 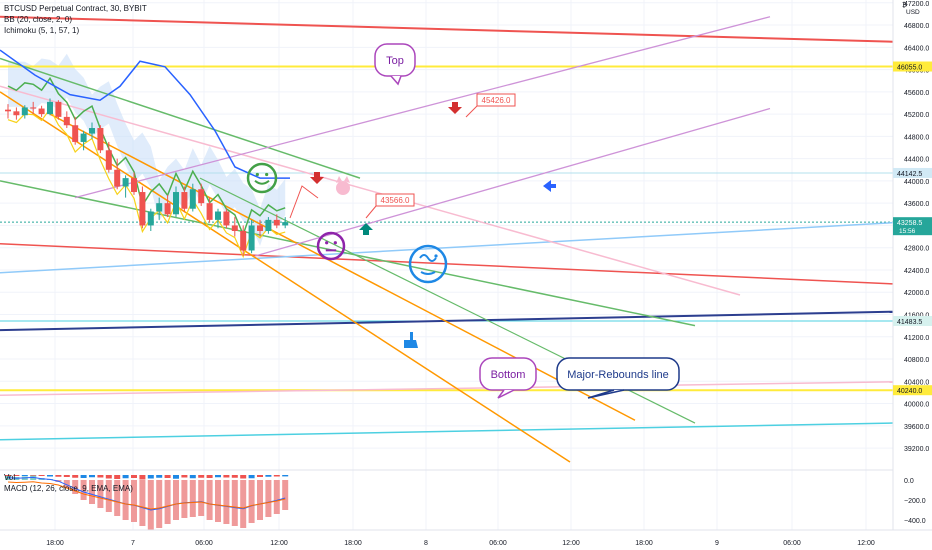 I want to click on price-label-text: 41483.5, so click(x=909, y=322).